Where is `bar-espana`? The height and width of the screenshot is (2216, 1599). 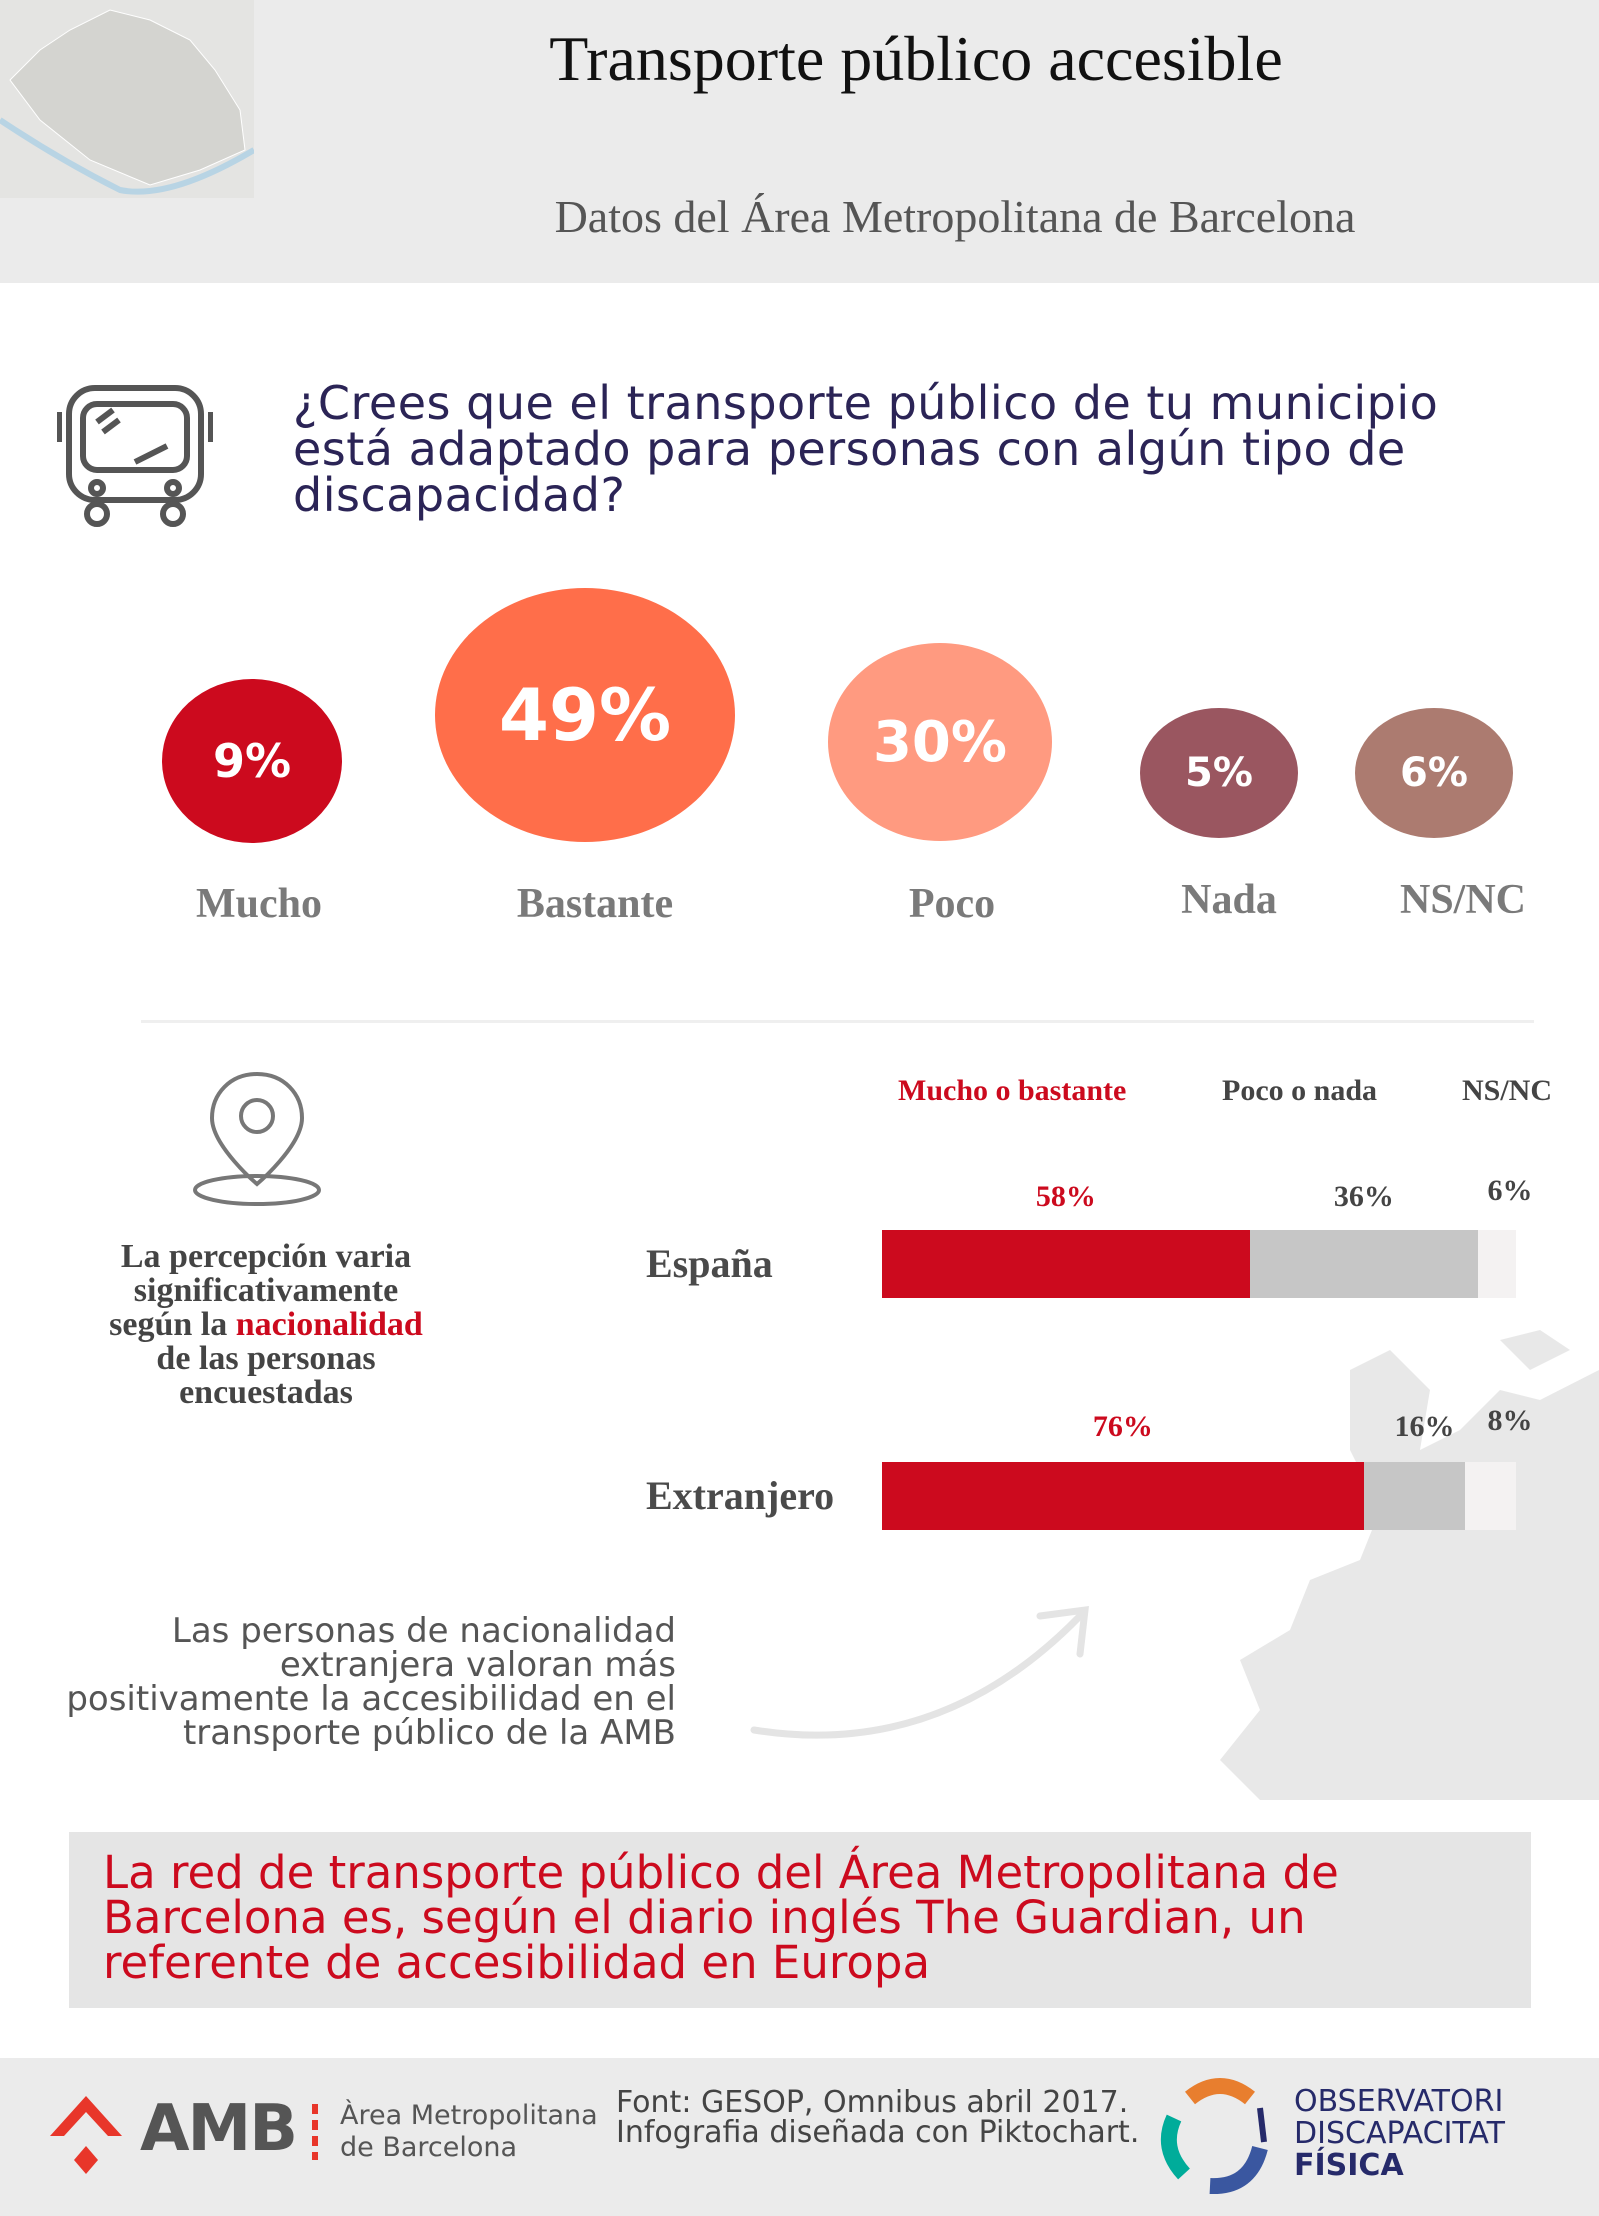
bar-espana is located at coordinates (1199, 1264).